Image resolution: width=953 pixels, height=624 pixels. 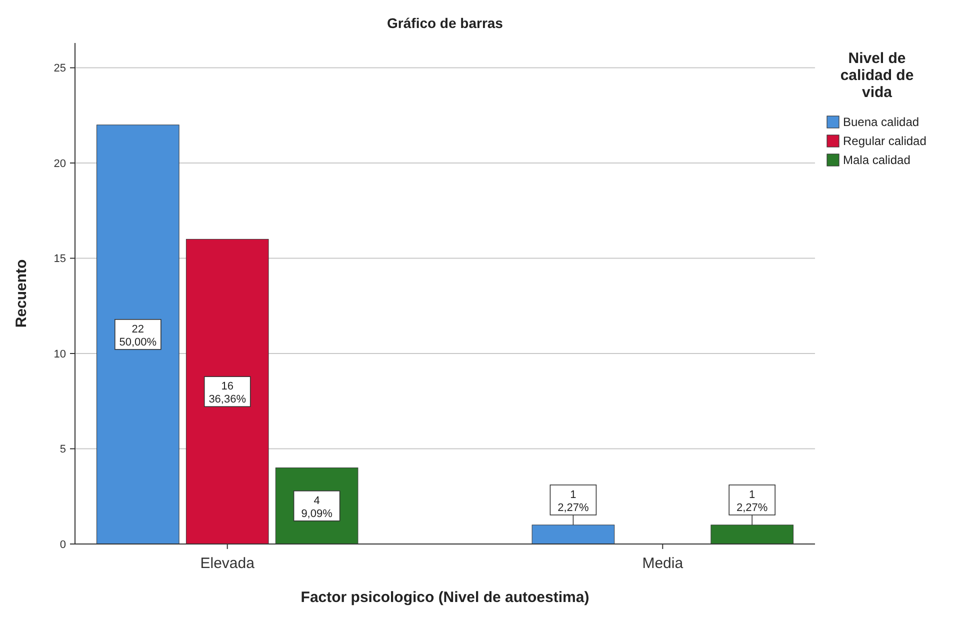 I want to click on y-tick-label: 10, so click(x=60, y=354).